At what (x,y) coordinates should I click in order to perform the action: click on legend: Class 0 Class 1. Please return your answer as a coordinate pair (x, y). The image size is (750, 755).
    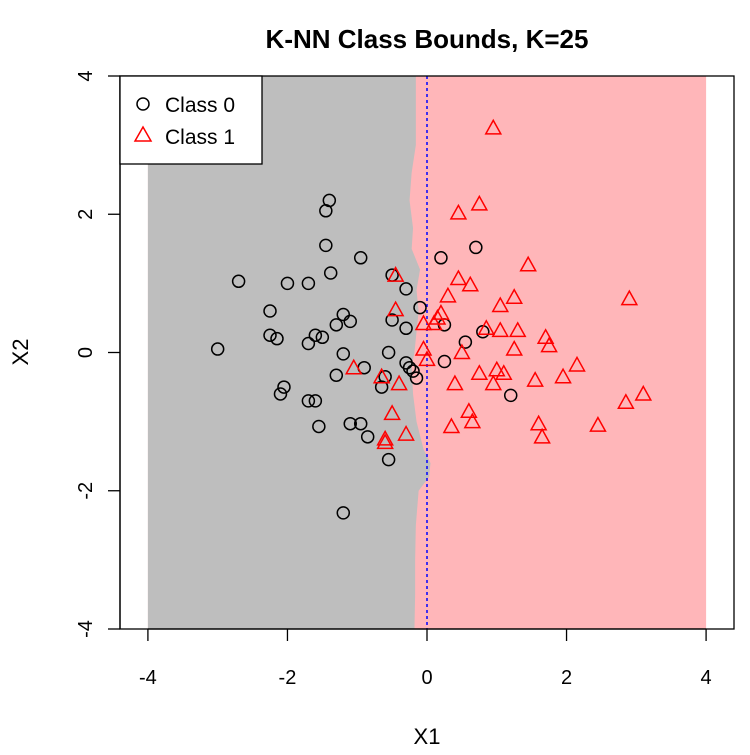
    Looking at the image, I should click on (191, 120).